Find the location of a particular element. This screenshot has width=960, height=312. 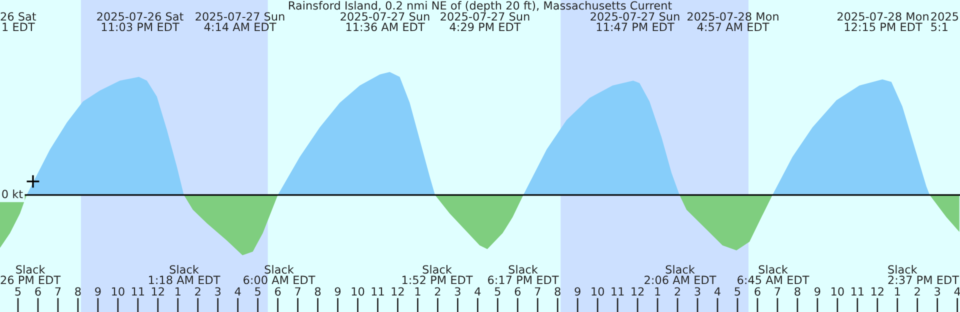

chart-title: Rainsford Island, 0.2 nmi NE of (depth 20 ft), Massachusetts Current is located at coordinates (480, 6).